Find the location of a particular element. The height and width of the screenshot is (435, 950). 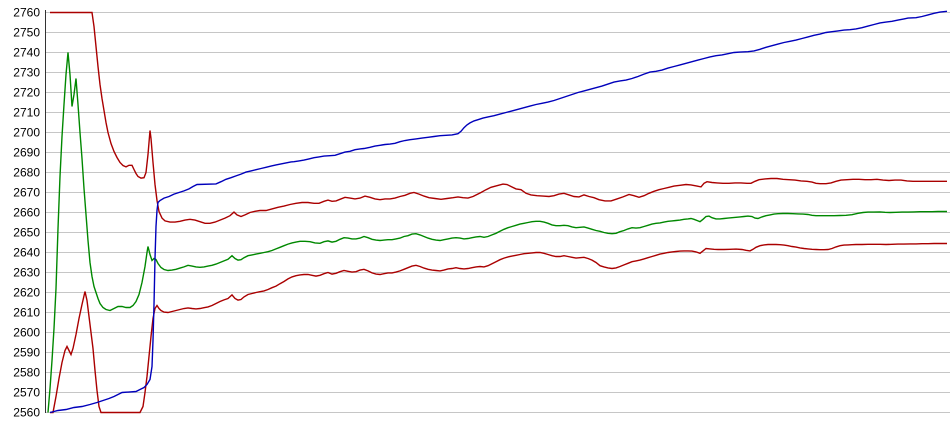

y-axis-tick-label-2650: 2650 is located at coordinates (26, 233).